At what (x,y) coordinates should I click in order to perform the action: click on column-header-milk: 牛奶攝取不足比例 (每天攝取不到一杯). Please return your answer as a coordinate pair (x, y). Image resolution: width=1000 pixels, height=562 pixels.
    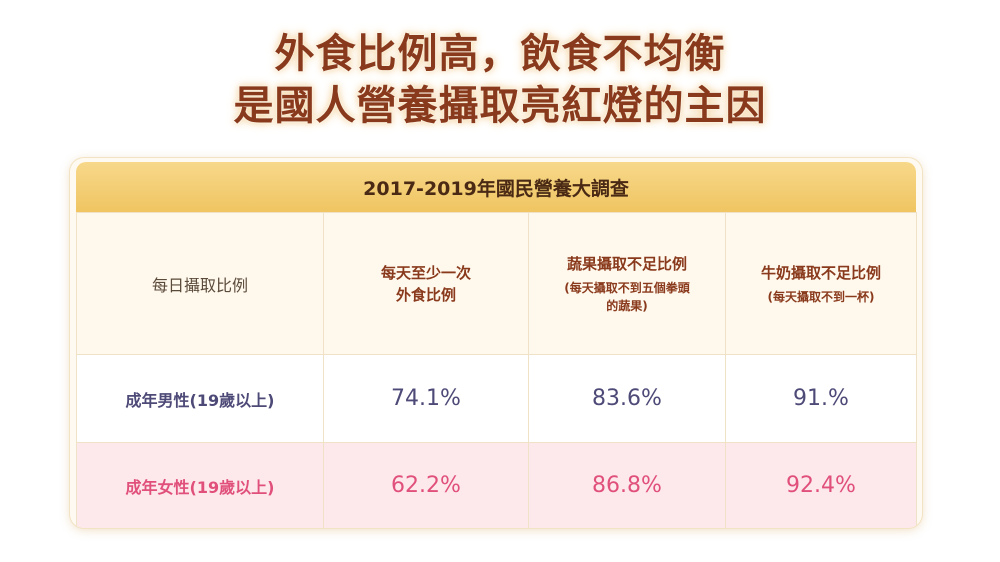
    Looking at the image, I should click on (821, 283).